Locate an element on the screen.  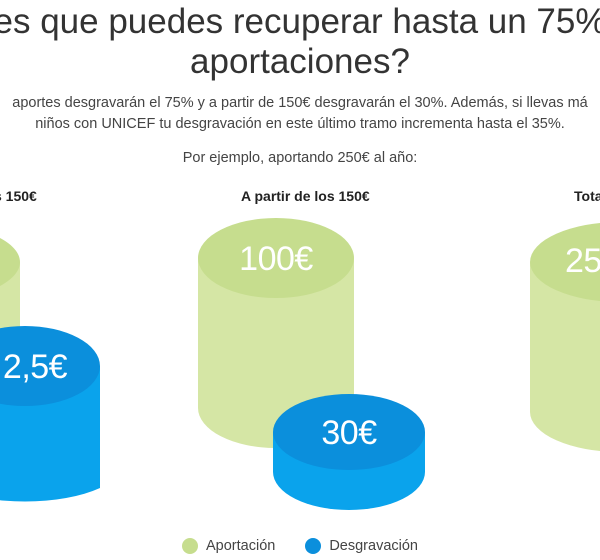
title-line-1: es que puedes recuperar hasta un 75% is located at coordinates (300, 21).